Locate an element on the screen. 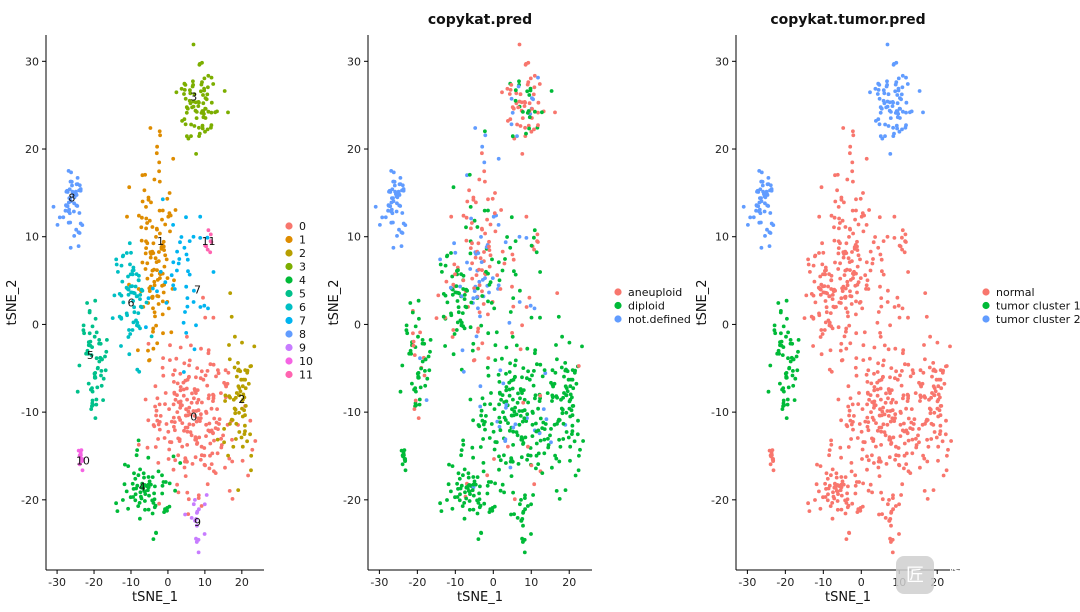 The height and width of the screenshot is (612, 1080). y-tick-label: 0 is located at coordinates (357, 324).